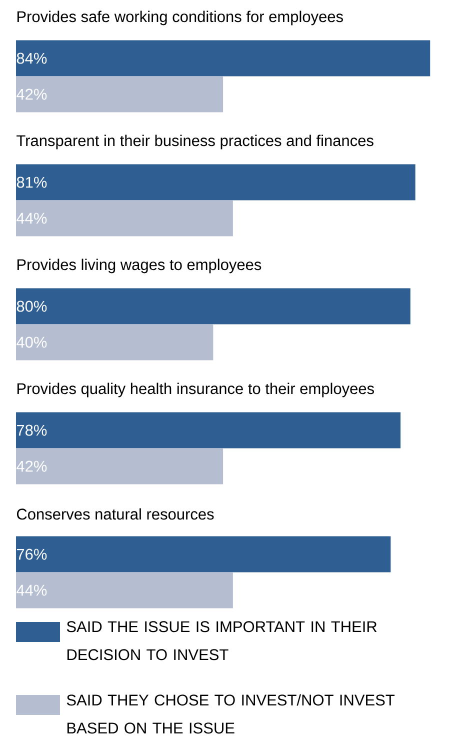 This screenshot has height=738, width=465. I want to click on legend-label: SAID THE ISSUE IS IMPORTANT IN THEIR DECISION TO INVEST, so click(221, 640).